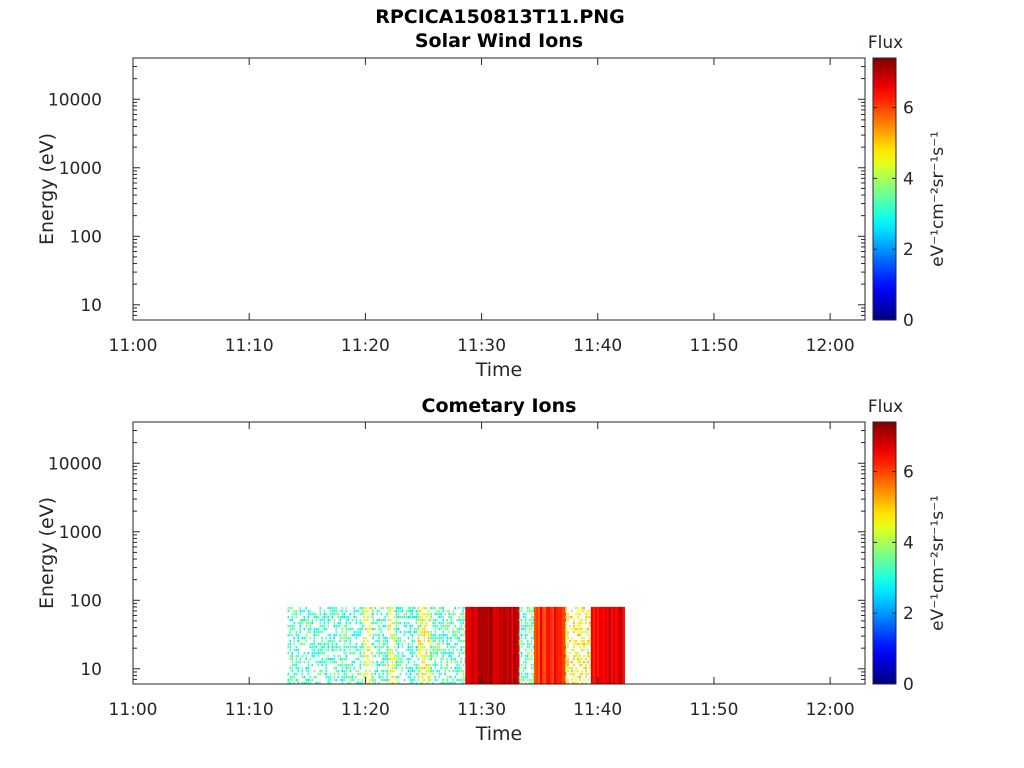 This screenshot has width=1024, height=768. Describe the element at coordinates (91, 670) in the screenshot. I see `y-tick-label: 10` at that location.